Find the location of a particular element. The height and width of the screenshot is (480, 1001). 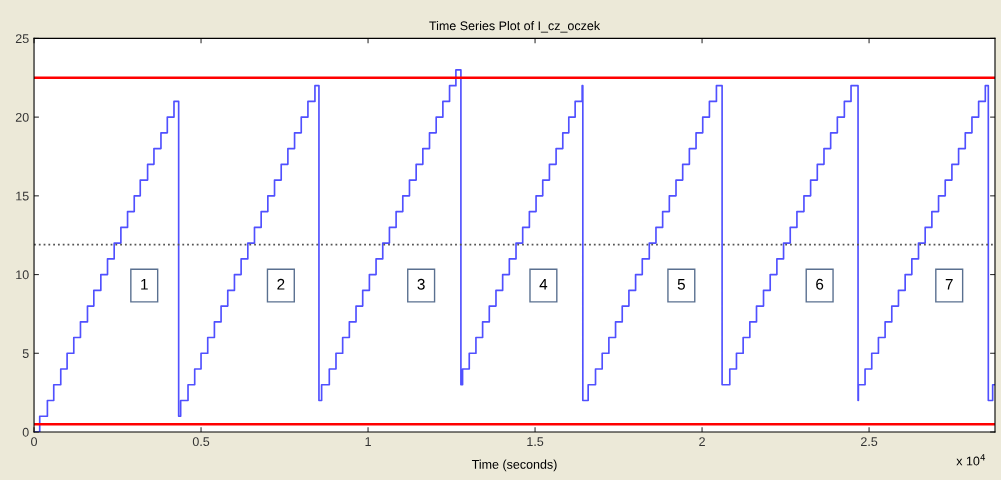

x-tick-label: 1.5 is located at coordinates (535, 442).